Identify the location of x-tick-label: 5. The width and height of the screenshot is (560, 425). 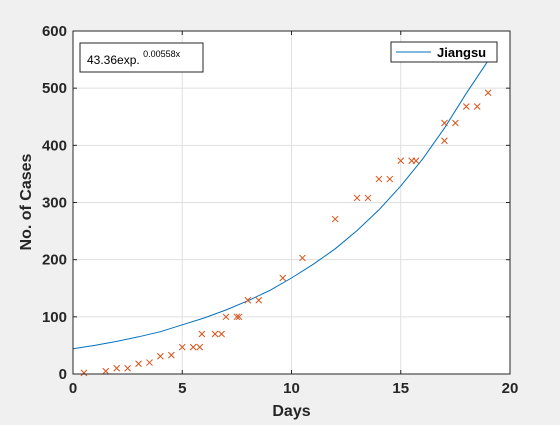
(182, 388).